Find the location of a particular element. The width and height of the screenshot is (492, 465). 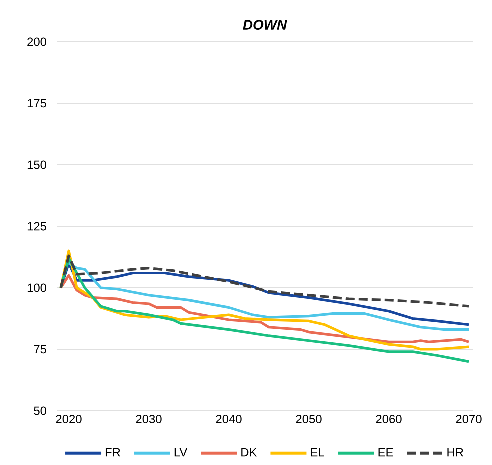

legend-label: FR is located at coordinates (113, 452).